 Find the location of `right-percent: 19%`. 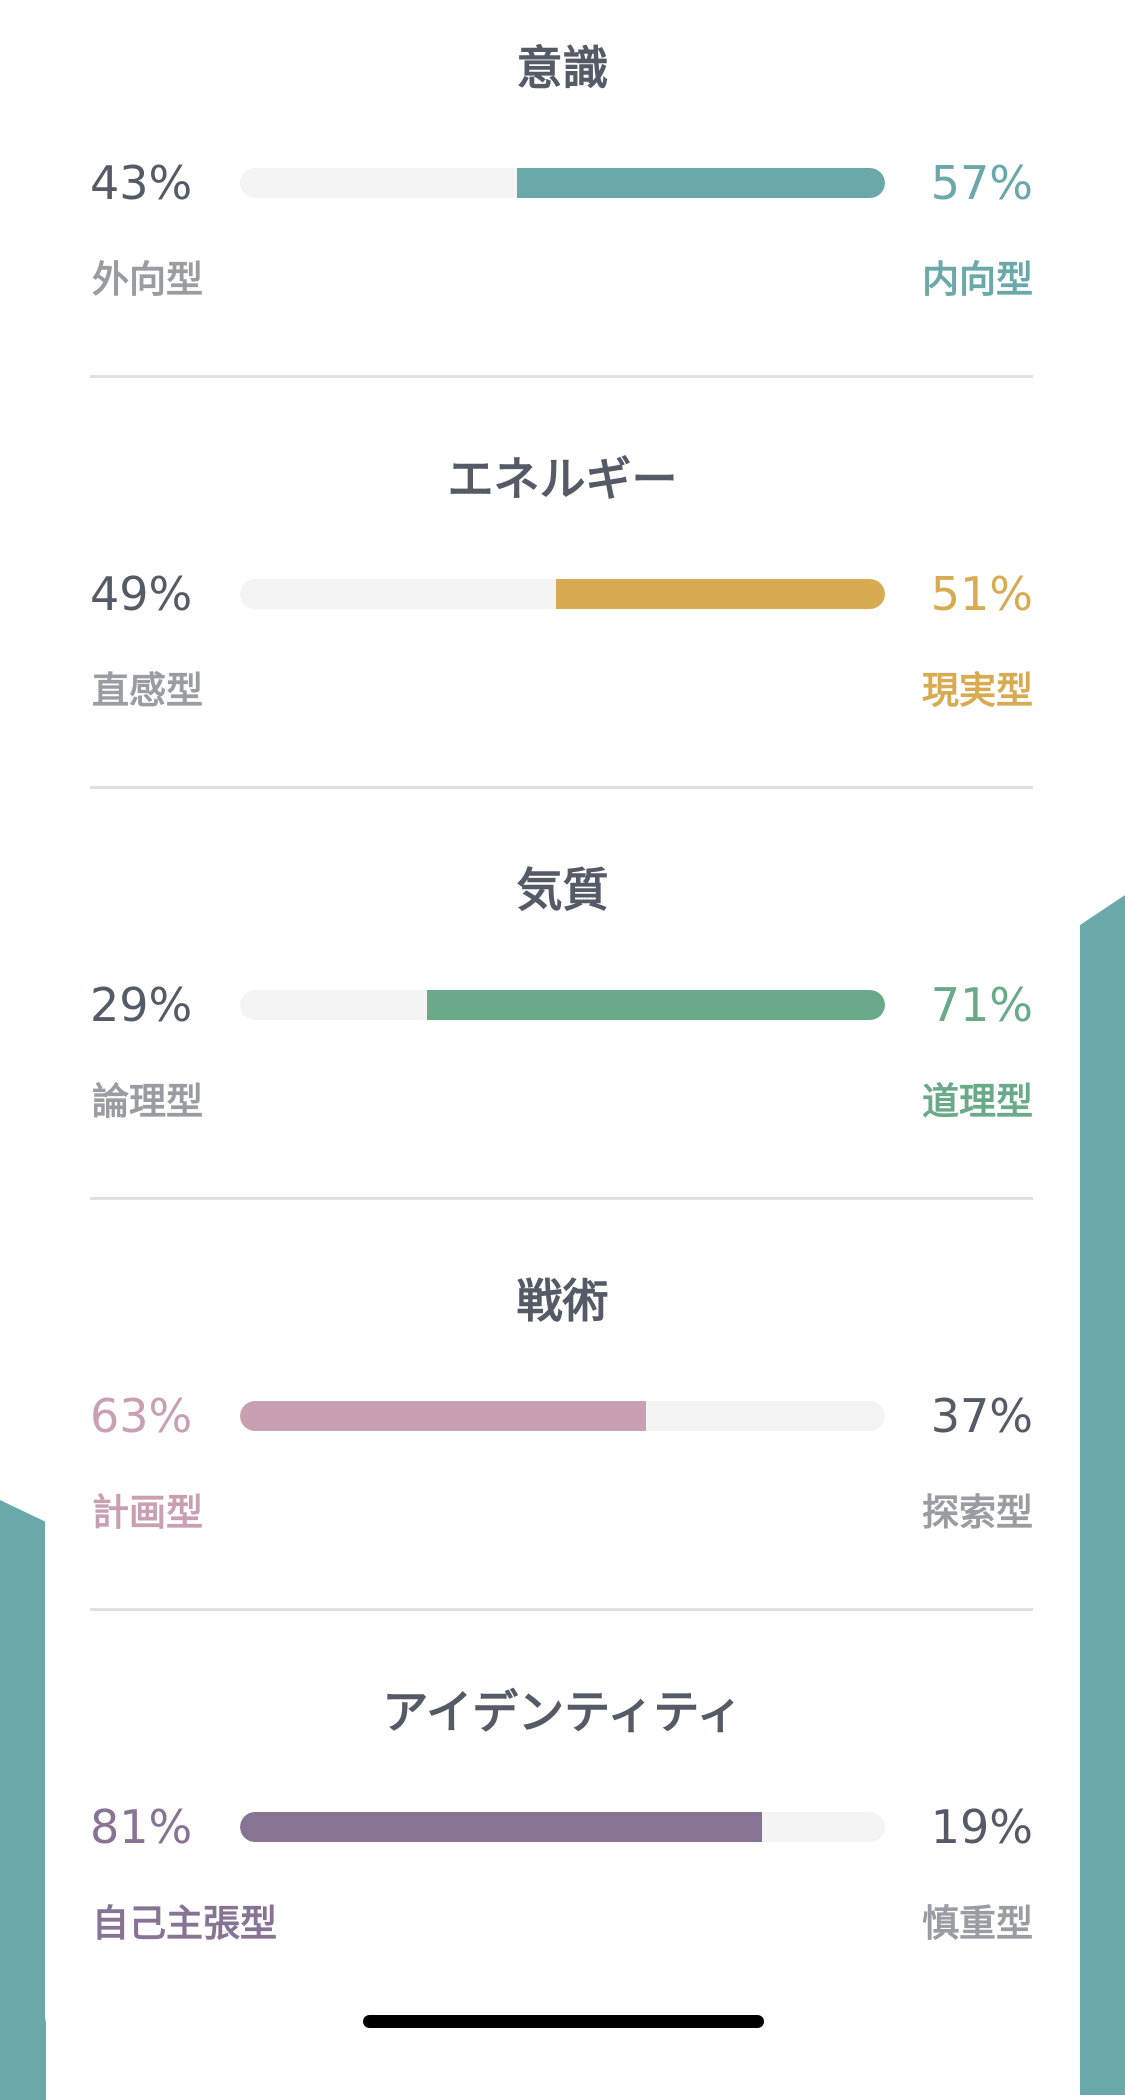

right-percent: 19% is located at coordinates (981, 1827).